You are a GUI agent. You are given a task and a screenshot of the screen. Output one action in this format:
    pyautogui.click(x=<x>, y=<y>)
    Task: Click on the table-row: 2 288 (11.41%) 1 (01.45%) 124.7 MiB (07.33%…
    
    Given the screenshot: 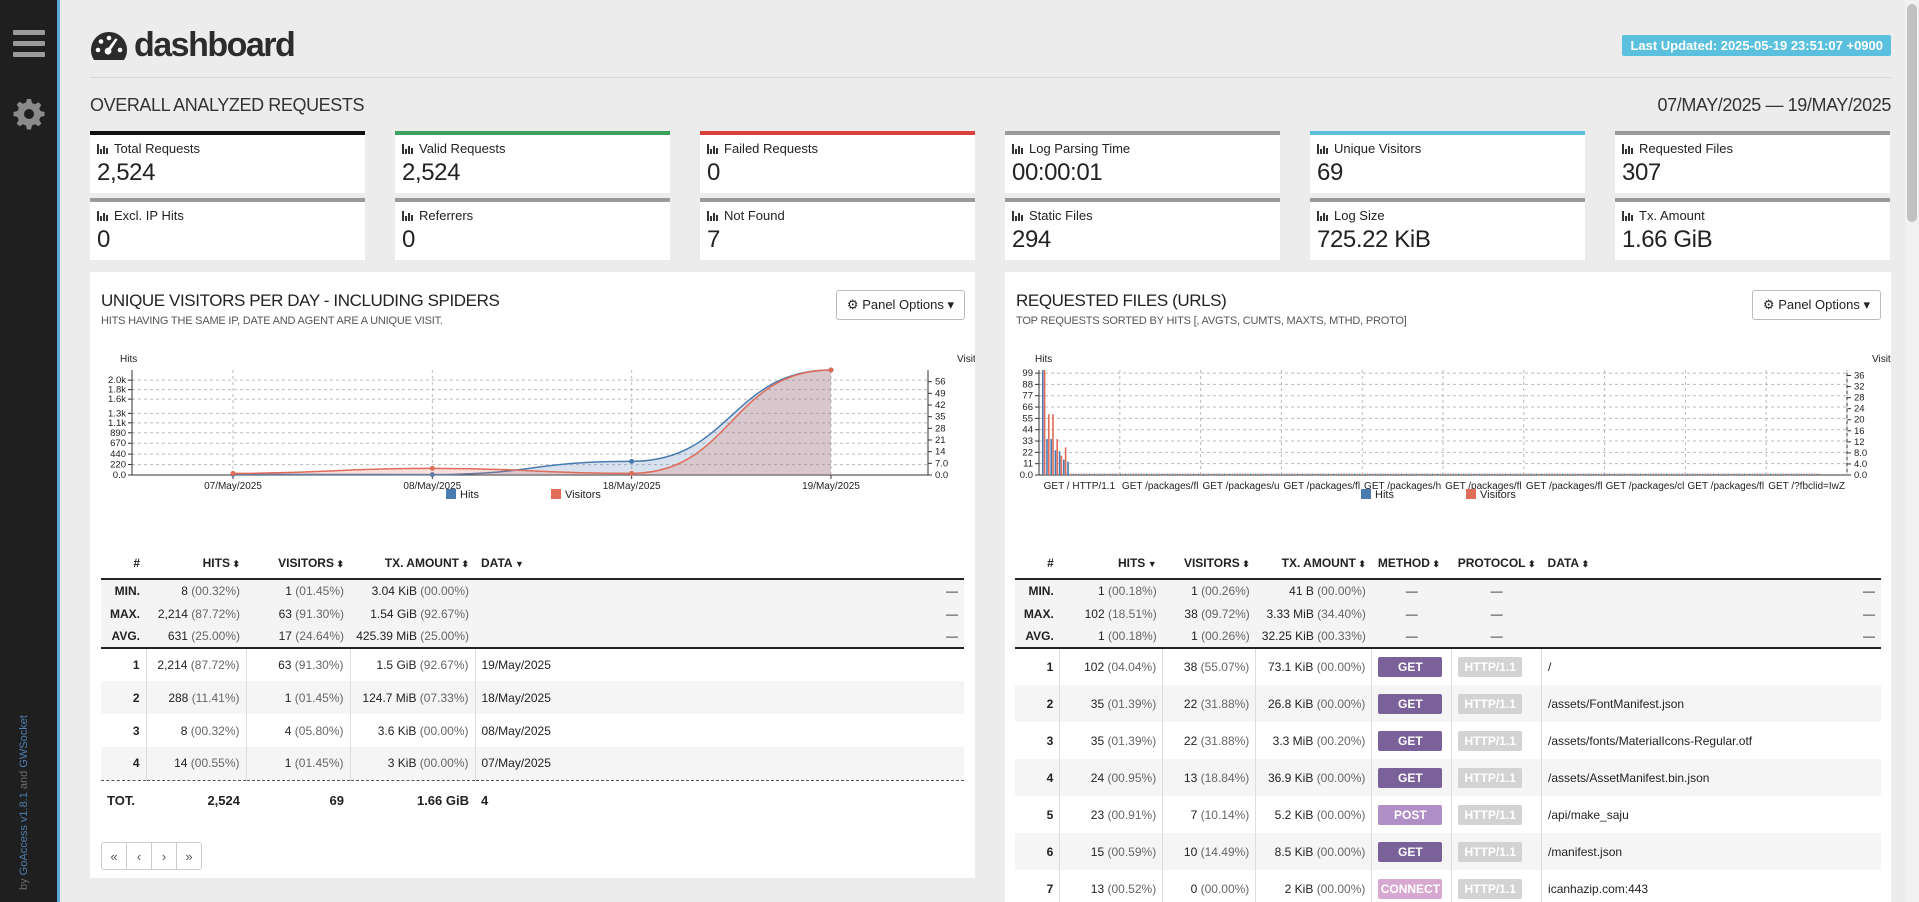 What is the action you would take?
    pyautogui.click(x=532, y=697)
    